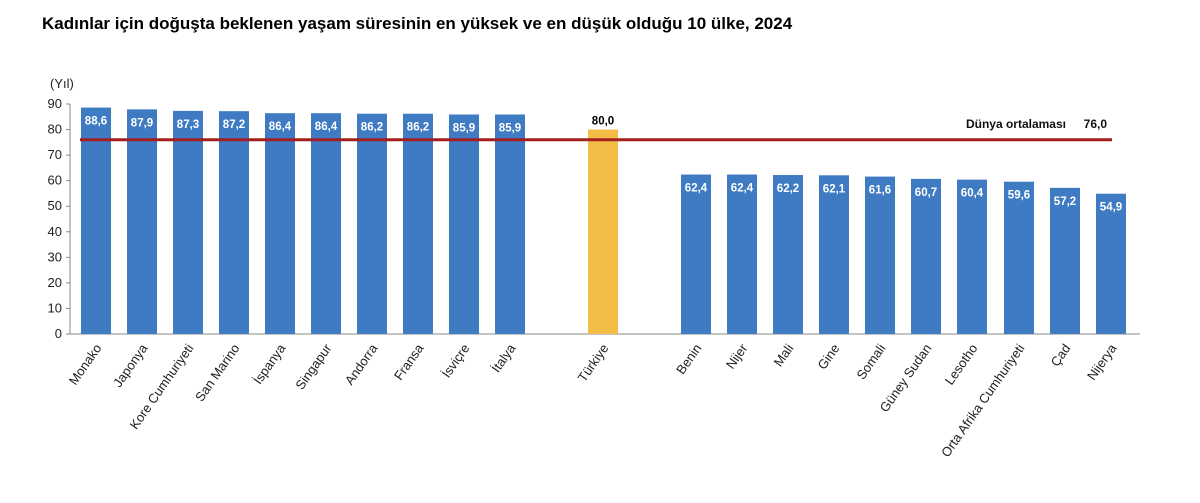  Describe the element at coordinates (593, 363) in the screenshot. I see `category-label: Türkiye` at that location.